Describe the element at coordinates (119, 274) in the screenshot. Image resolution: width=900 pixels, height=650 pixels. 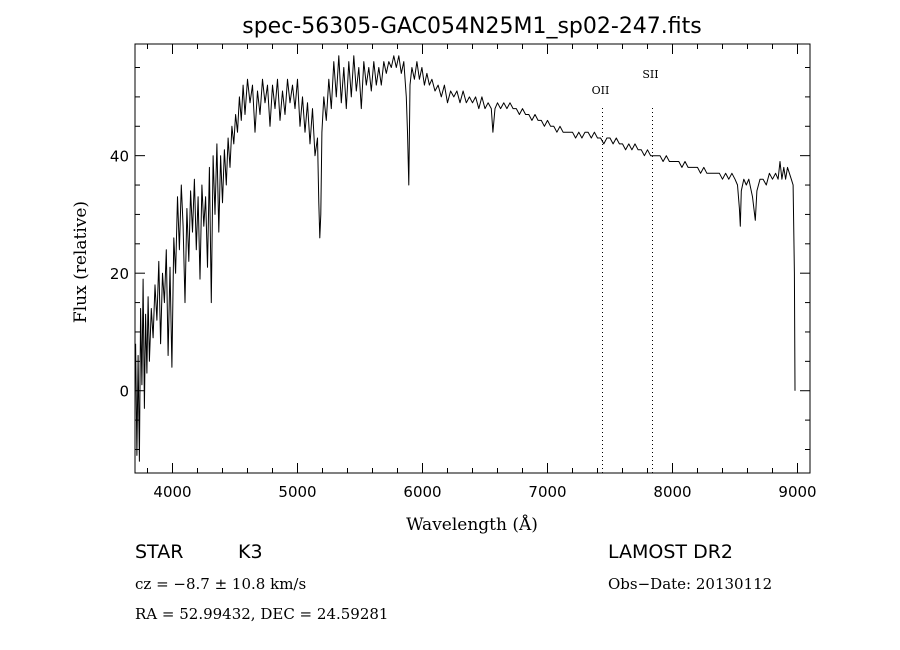
I see `y-tick-label: 20` at that location.